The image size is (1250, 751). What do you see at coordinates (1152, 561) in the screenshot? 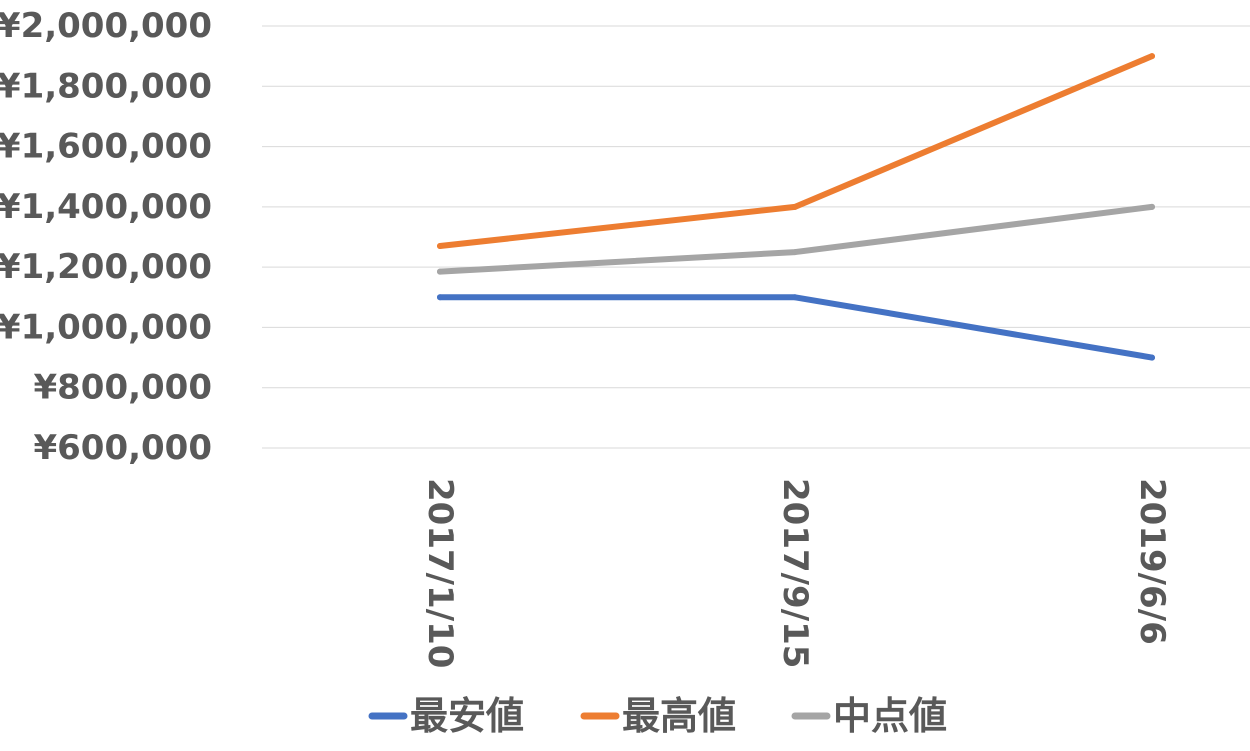
I see `x-tick-label: 2019/6/6` at bounding box center [1152, 561].